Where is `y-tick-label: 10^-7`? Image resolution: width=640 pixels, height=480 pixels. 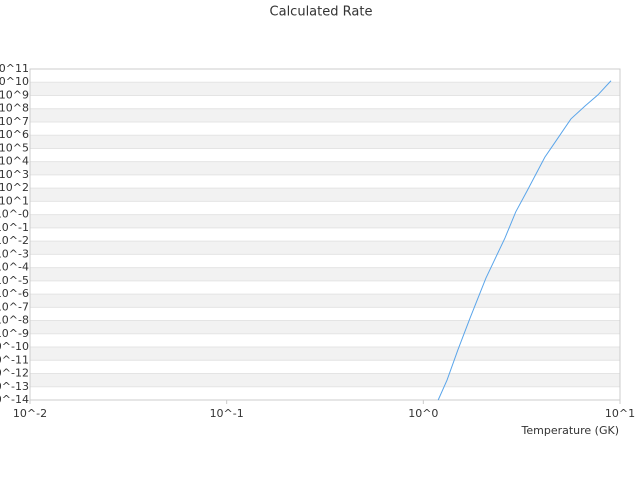
y-tick-label: 10^-7 is located at coordinates (14, 306).